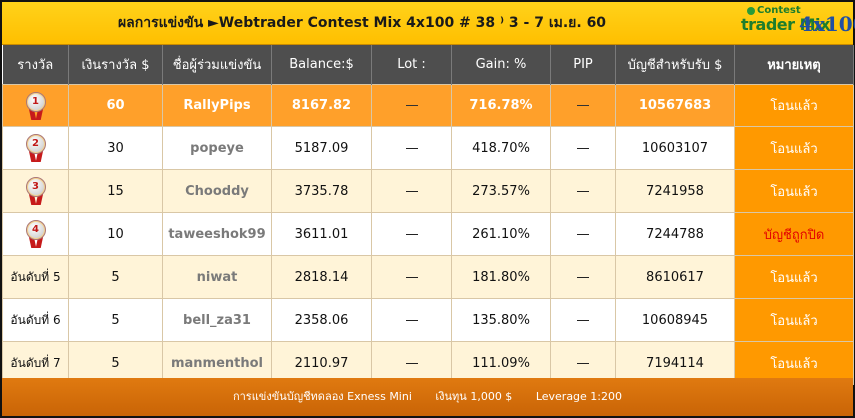  Describe the element at coordinates (675, 105) in the screenshot. I see `account-cell: 10567683` at that location.